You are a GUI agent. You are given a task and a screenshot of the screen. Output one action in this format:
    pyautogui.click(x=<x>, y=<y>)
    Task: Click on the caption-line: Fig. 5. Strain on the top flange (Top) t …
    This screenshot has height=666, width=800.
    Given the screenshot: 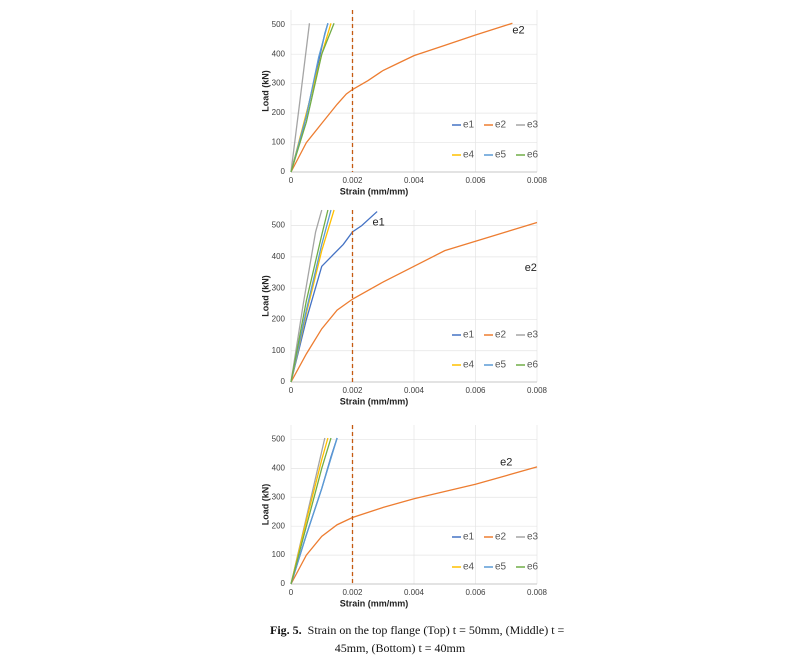 What is the action you would take?
    pyautogui.click(x=417, y=630)
    